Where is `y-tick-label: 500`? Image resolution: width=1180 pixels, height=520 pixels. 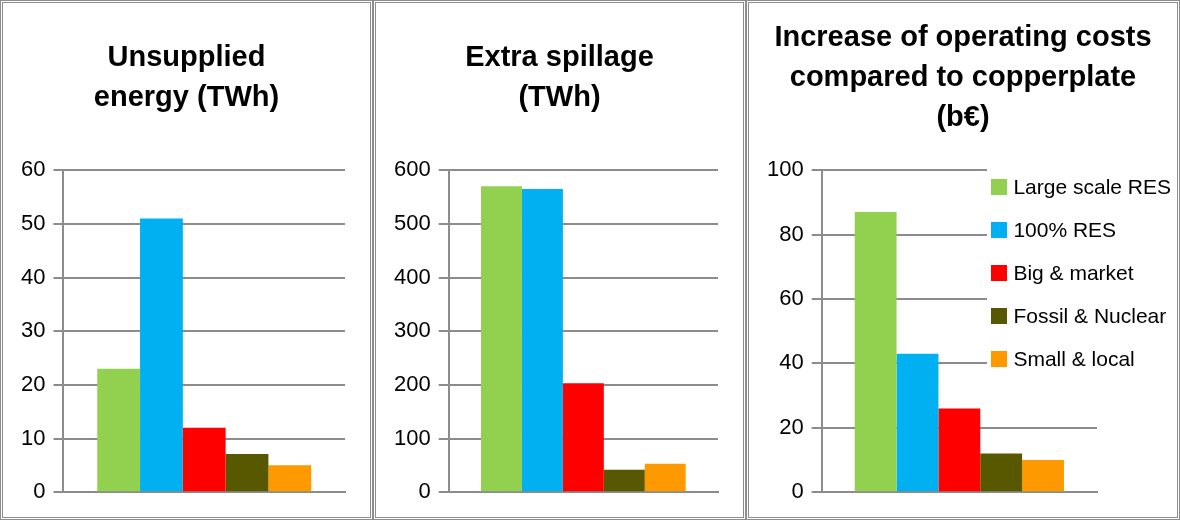 y-tick-label: 500 is located at coordinates (412, 222).